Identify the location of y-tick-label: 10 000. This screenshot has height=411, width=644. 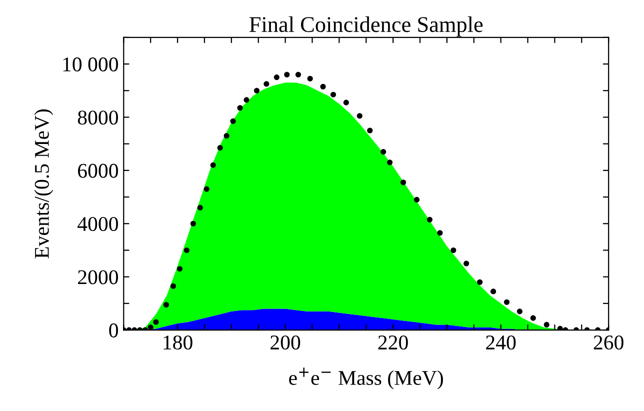
(90, 64).